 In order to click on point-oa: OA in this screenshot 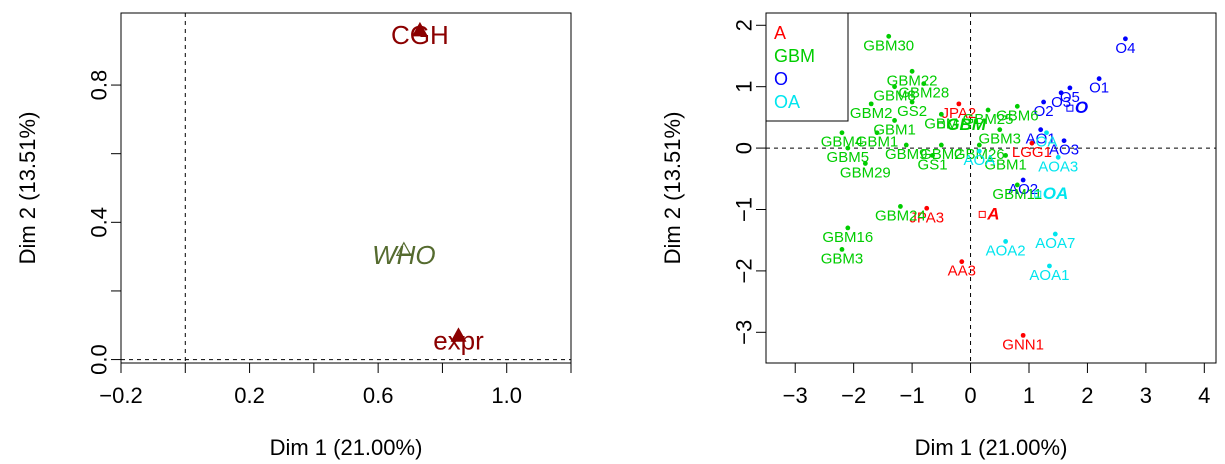, I will do `click(1047, 140)`.